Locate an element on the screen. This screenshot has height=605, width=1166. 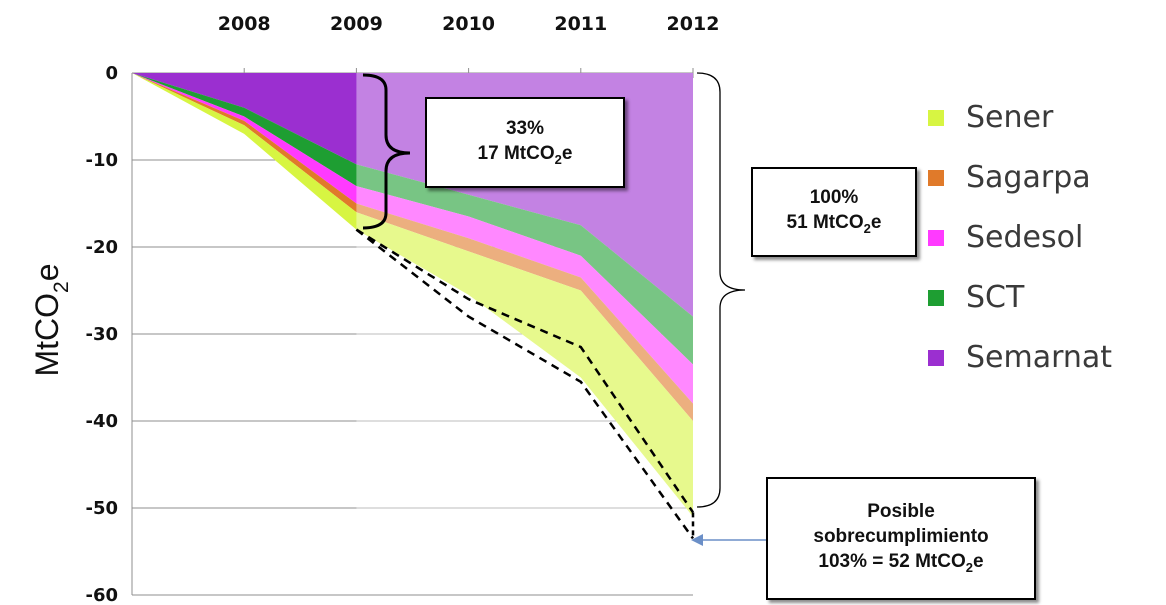
y-tick-label: 0 is located at coordinates (111, 73).